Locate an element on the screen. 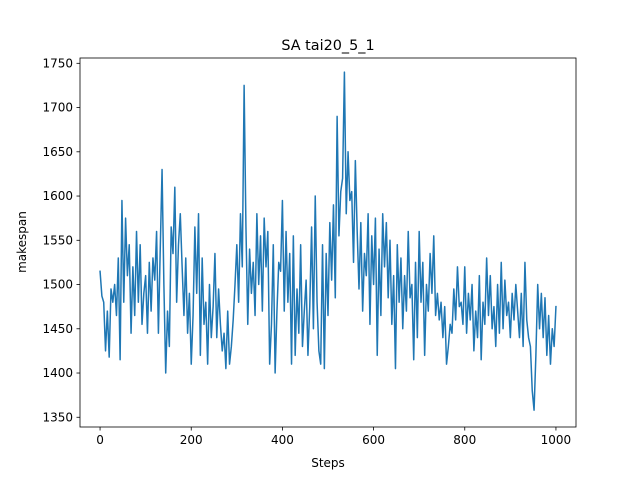 Image resolution: width=640 pixels, height=480 pixels. x-axis-label: Steps is located at coordinates (328, 463).